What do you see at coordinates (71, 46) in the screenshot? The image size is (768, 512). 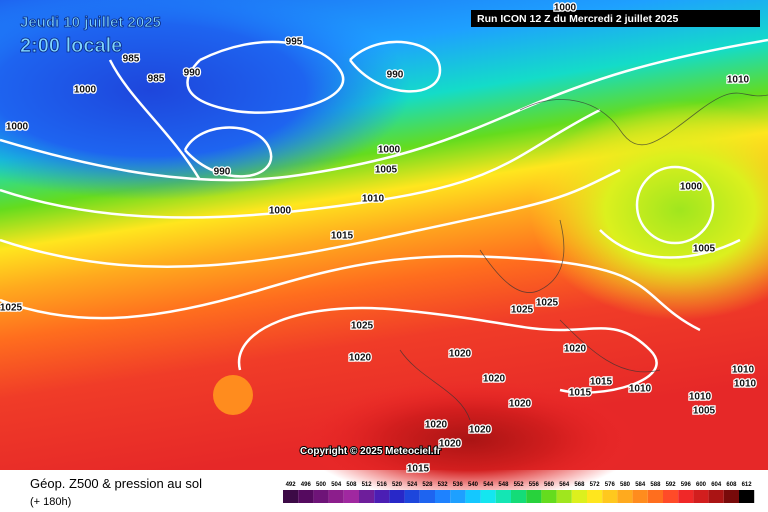 I see `time: 2:00 locale` at bounding box center [71, 46].